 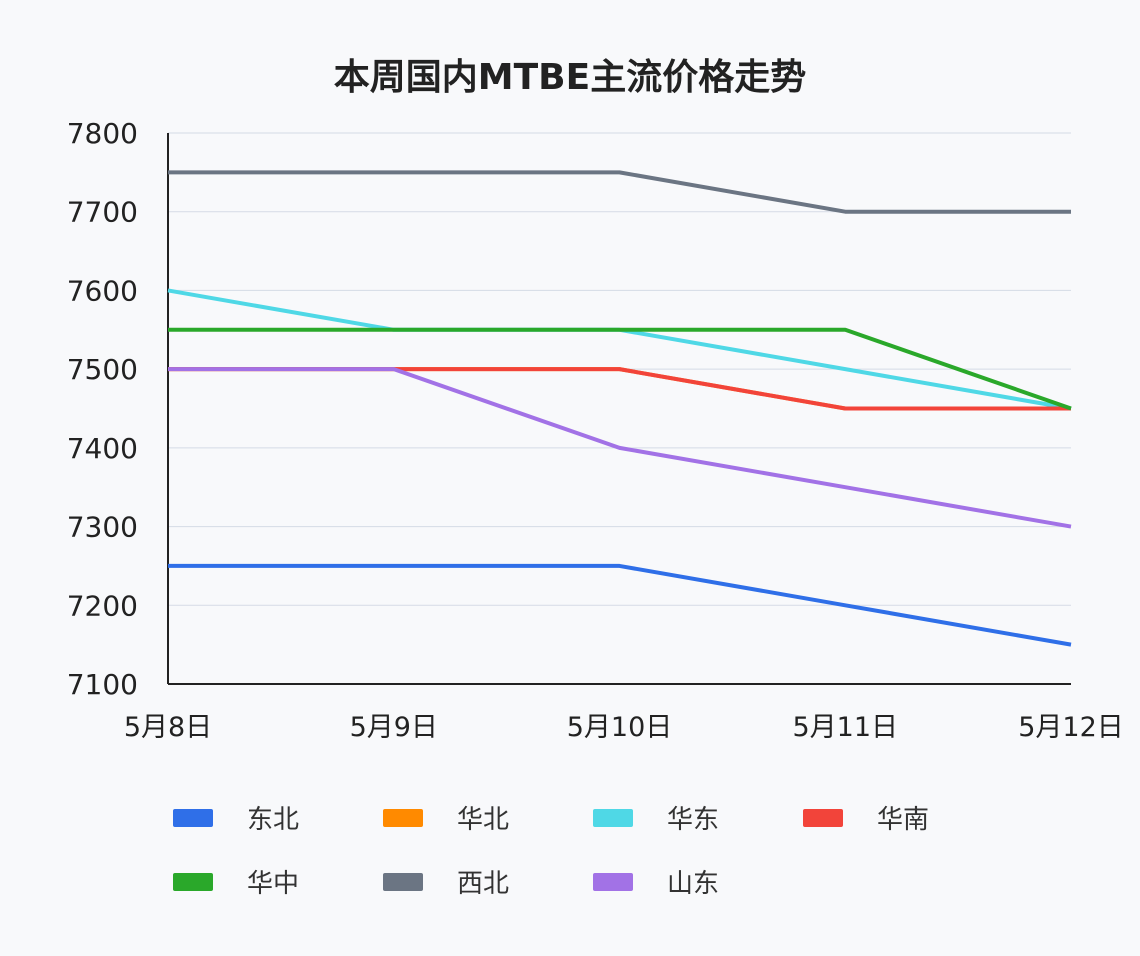 I want to click on legend-item: 华南, so click(x=866, y=817).